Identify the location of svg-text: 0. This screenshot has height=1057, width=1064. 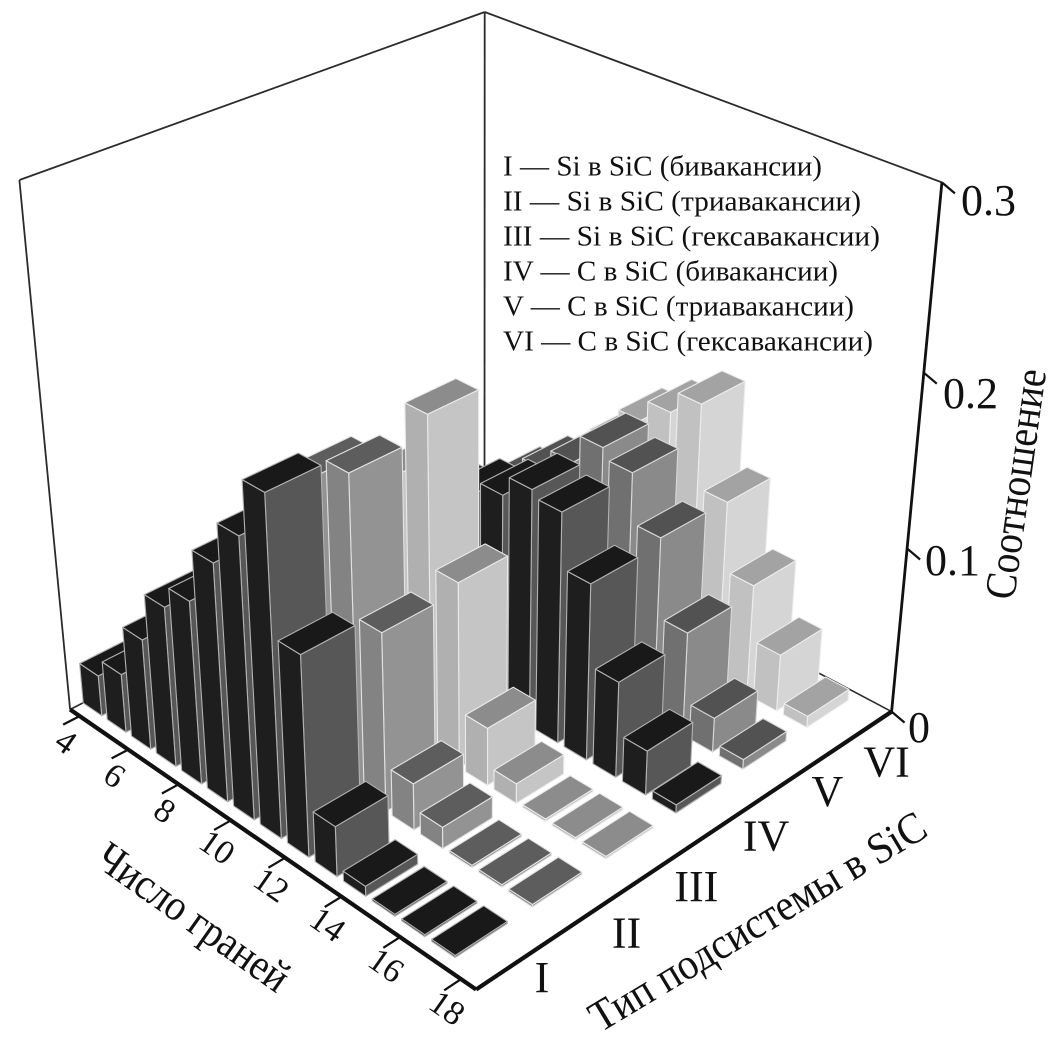
(919, 727).